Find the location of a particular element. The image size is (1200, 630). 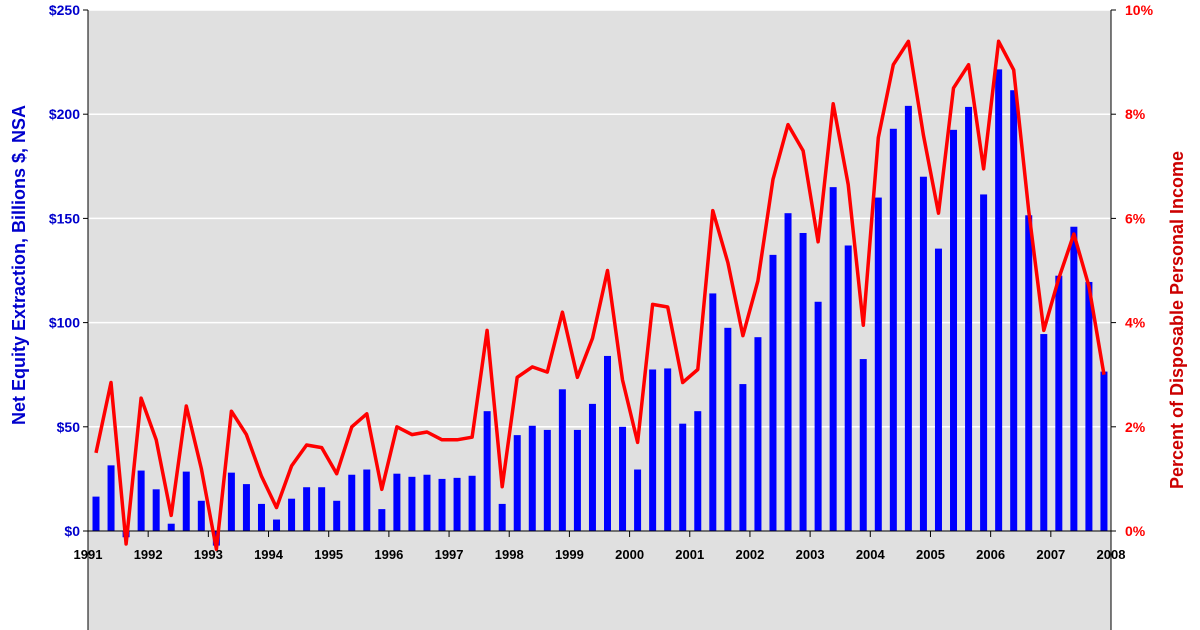

x-tick-label: 1997 is located at coordinates (449, 554).